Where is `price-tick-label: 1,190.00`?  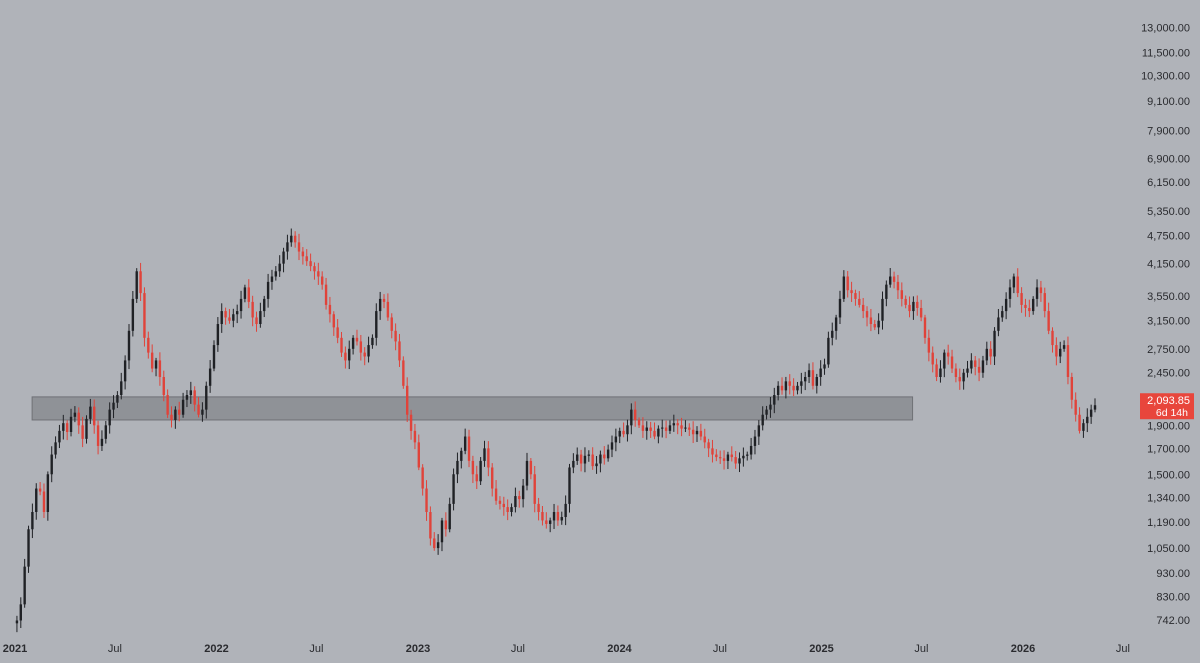
price-tick-label: 1,190.00 is located at coordinates (1168, 523).